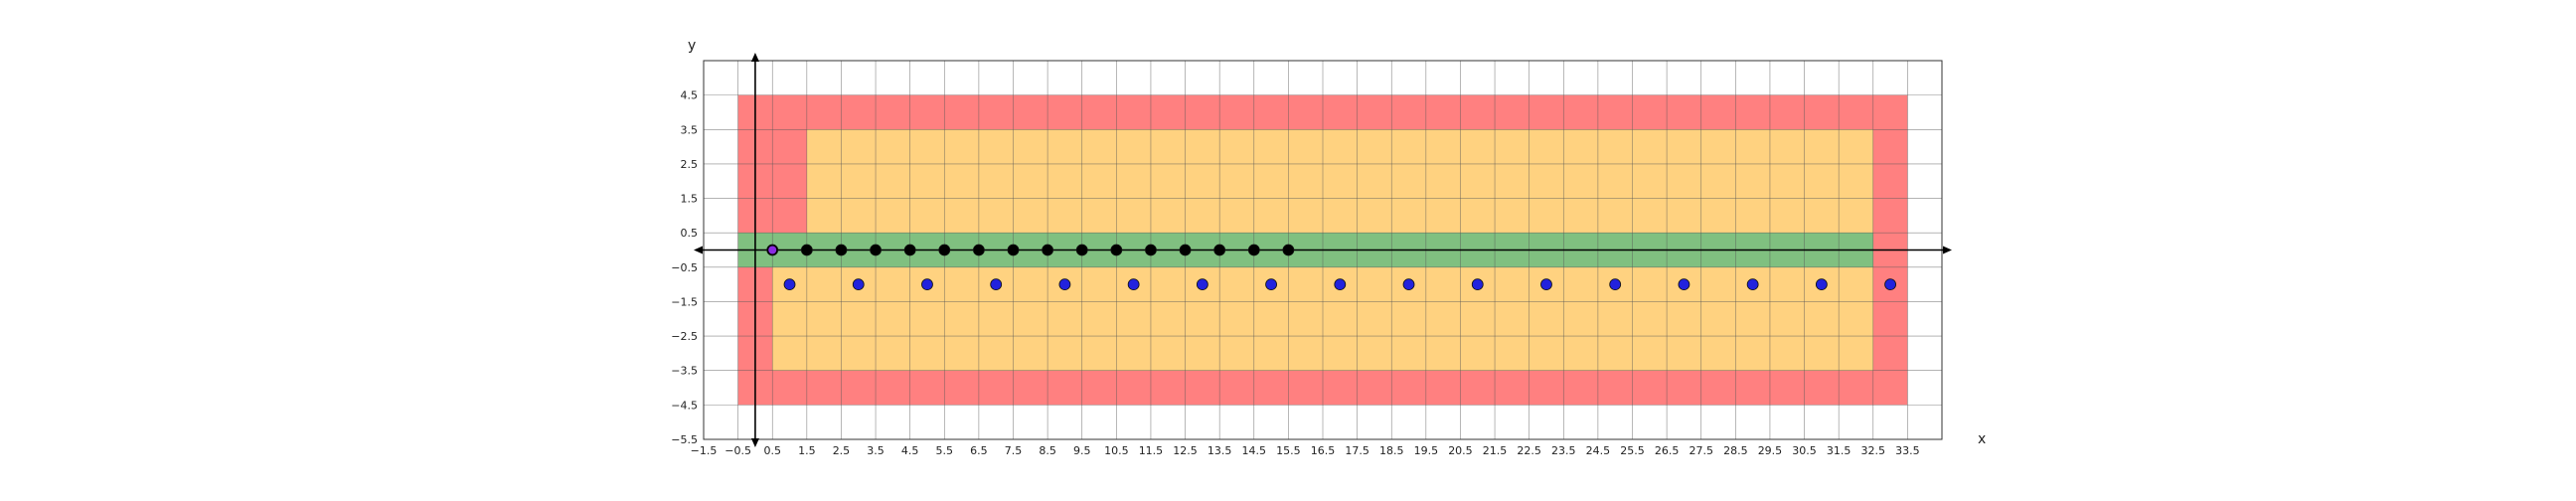  Describe the element at coordinates (737, 450) in the screenshot. I see `x-tick-label: −0.5` at that location.